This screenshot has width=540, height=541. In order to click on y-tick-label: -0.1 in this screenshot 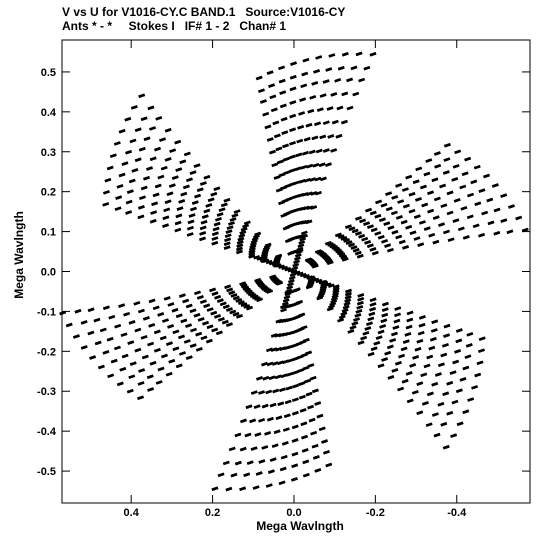, I will do `click(46, 312)`.